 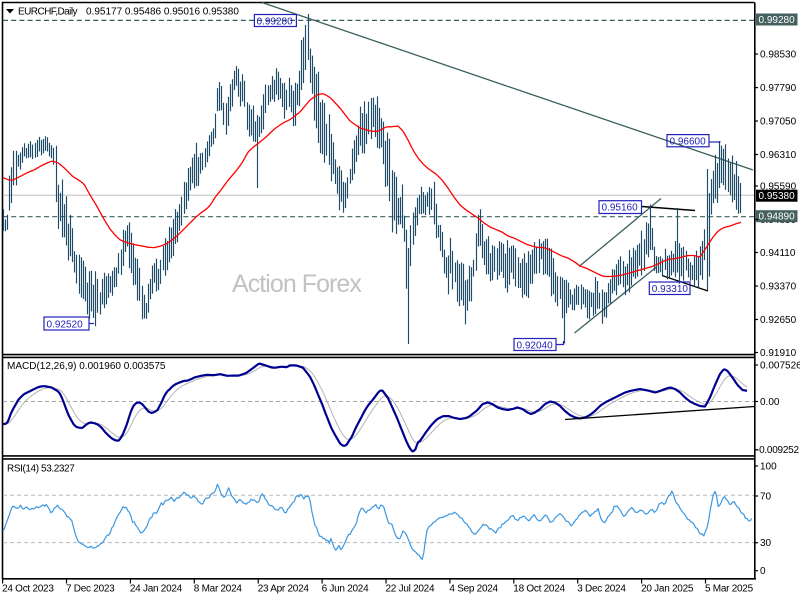 I want to click on svg-text: 0.98530, so click(x=778, y=55).